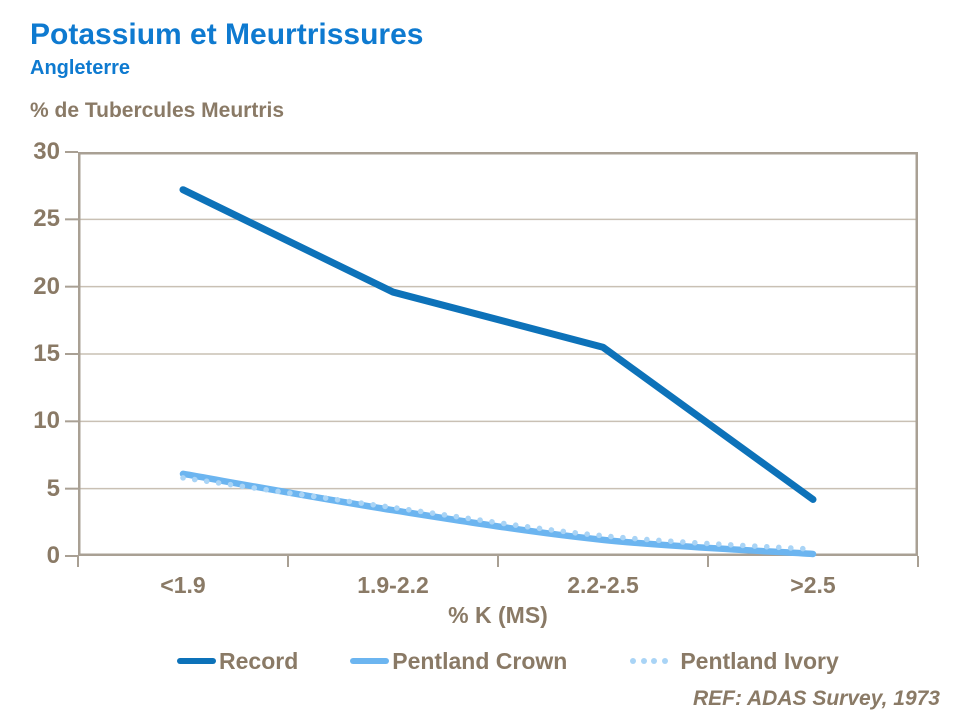 This screenshot has height=720, width=960. What do you see at coordinates (46, 286) in the screenshot?
I see `y-axis-label: 20` at bounding box center [46, 286].